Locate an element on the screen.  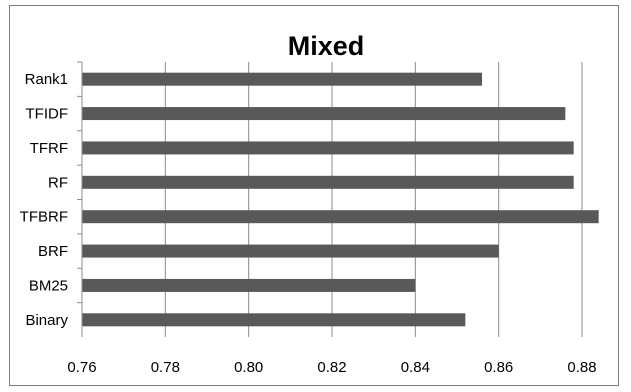
bar-bm25 is located at coordinates (249, 285).